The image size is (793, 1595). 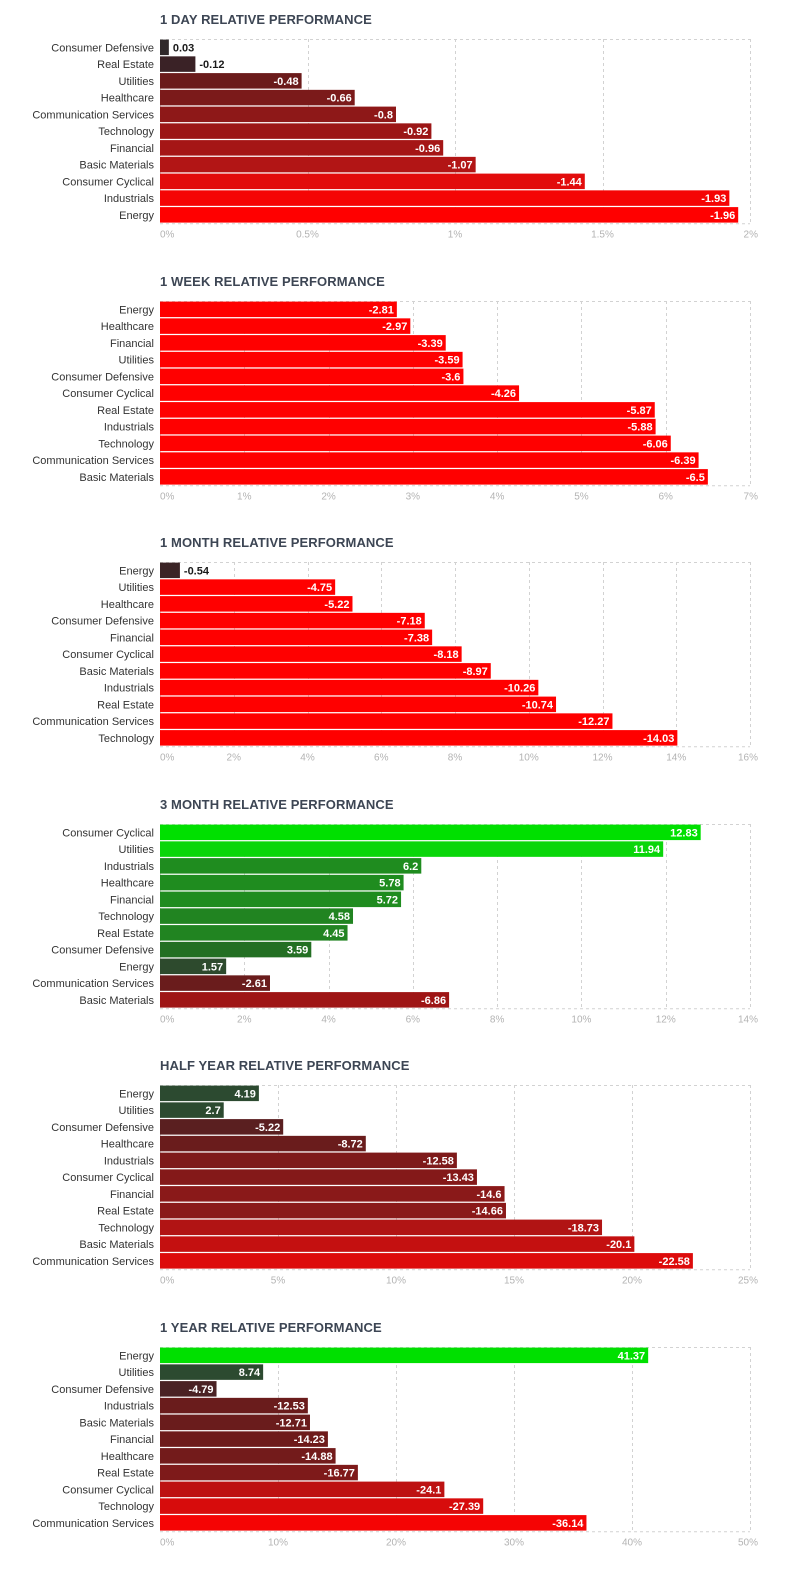 What do you see at coordinates (254, 984) in the screenshot?
I see `data-label-communication-services: -2.61` at bounding box center [254, 984].